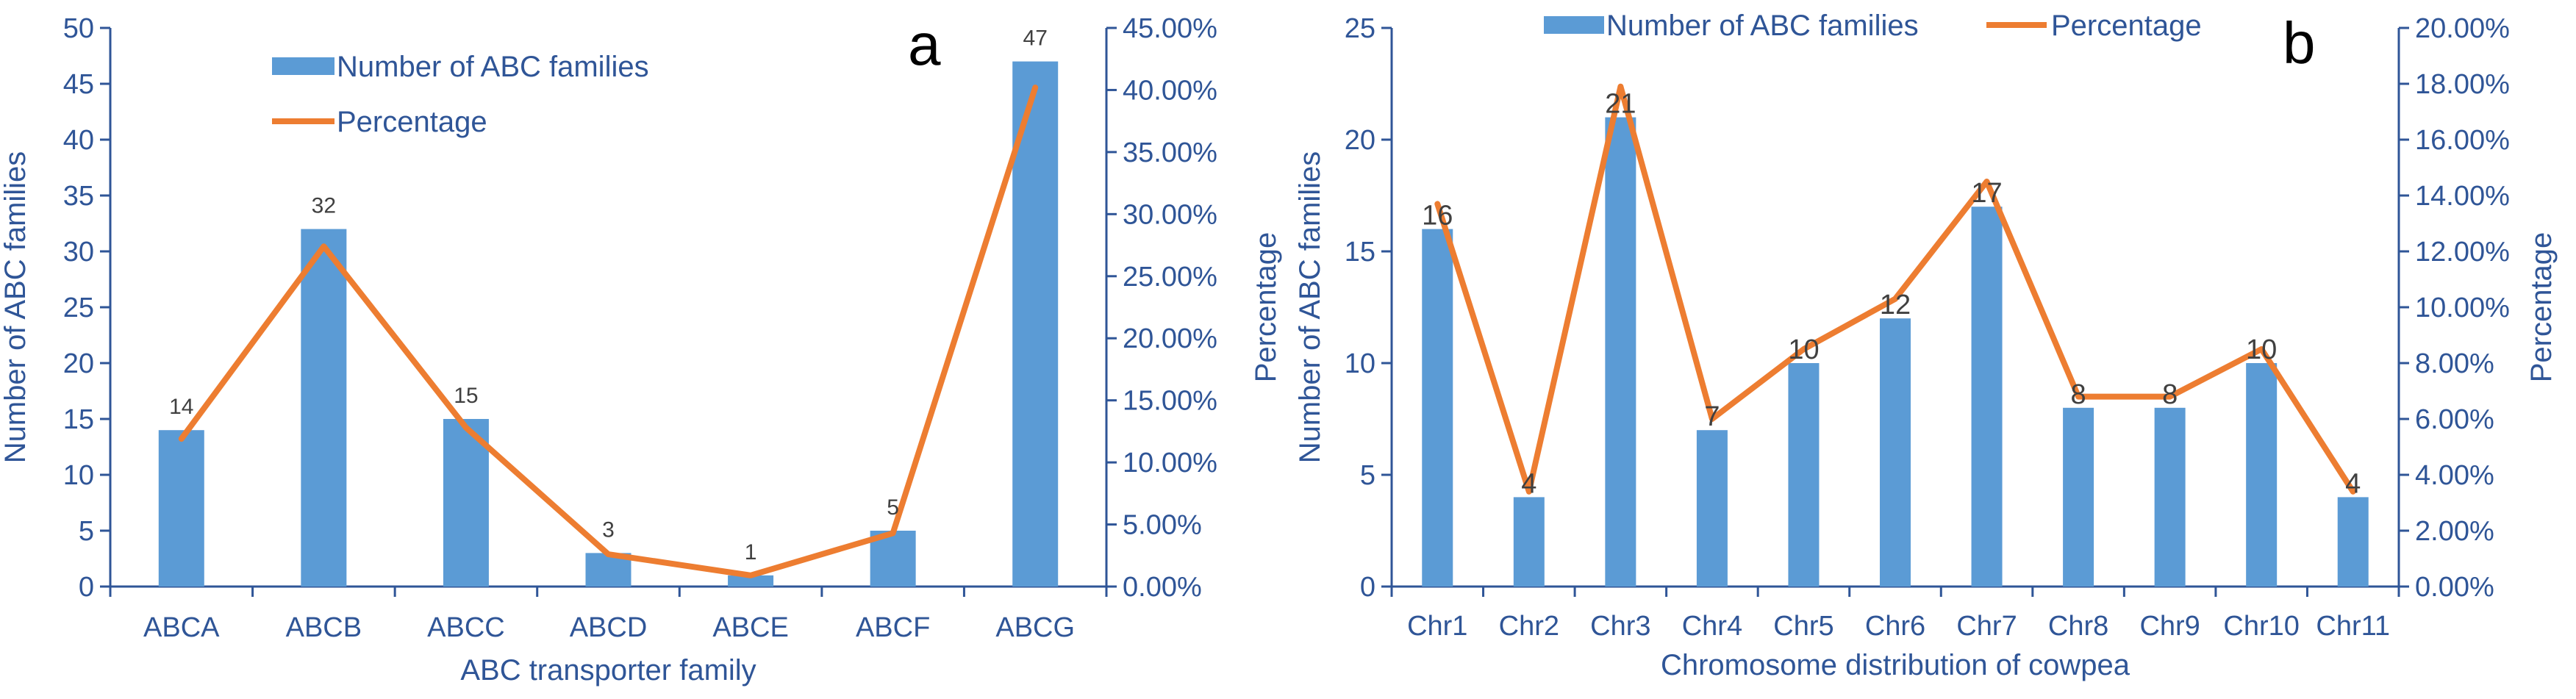  What do you see at coordinates (2454, 531) in the screenshot?
I see `y2-tick-label: 2.00%` at bounding box center [2454, 531].